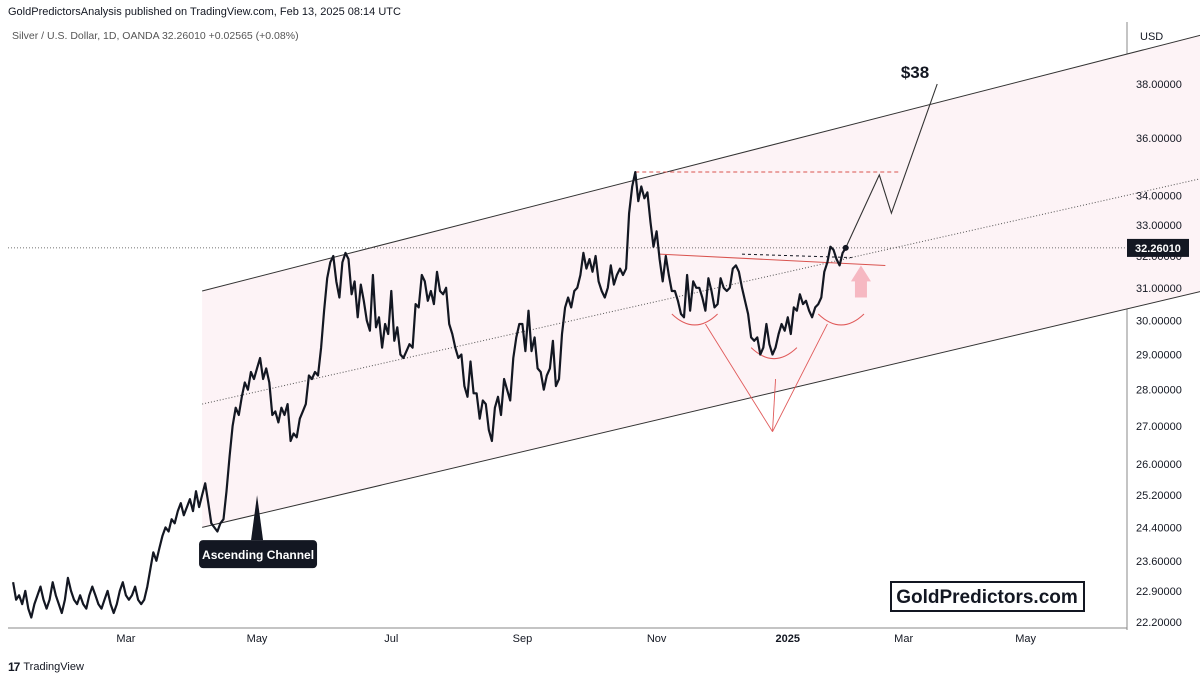 Image resolution: width=1200 pixels, height=682 pixels. Describe the element at coordinates (1159, 391) in the screenshot. I see `y-tick-label: 28.00000` at that location.